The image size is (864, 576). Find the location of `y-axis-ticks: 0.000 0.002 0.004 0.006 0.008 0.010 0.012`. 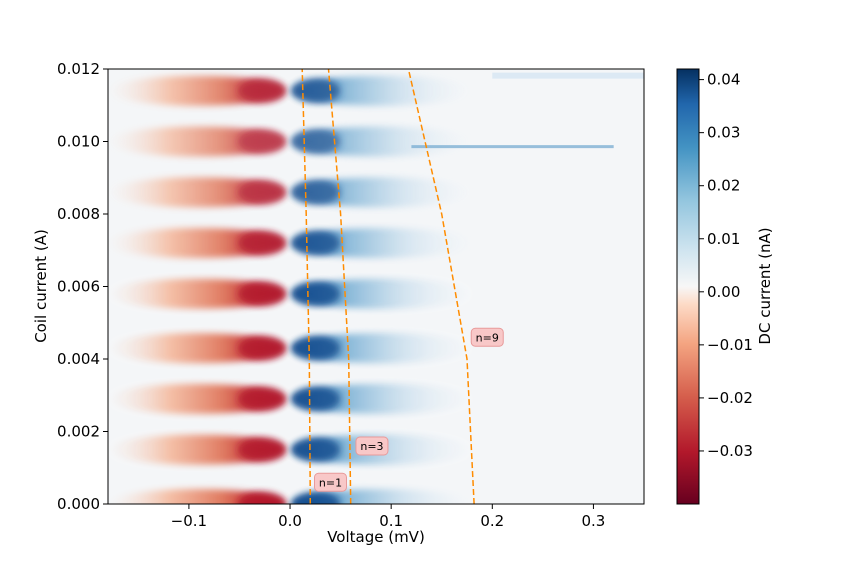

y-axis-ticks: 0.000 0.002 0.004 0.006 0.008 0.010 0.012 is located at coordinates (82, 286).